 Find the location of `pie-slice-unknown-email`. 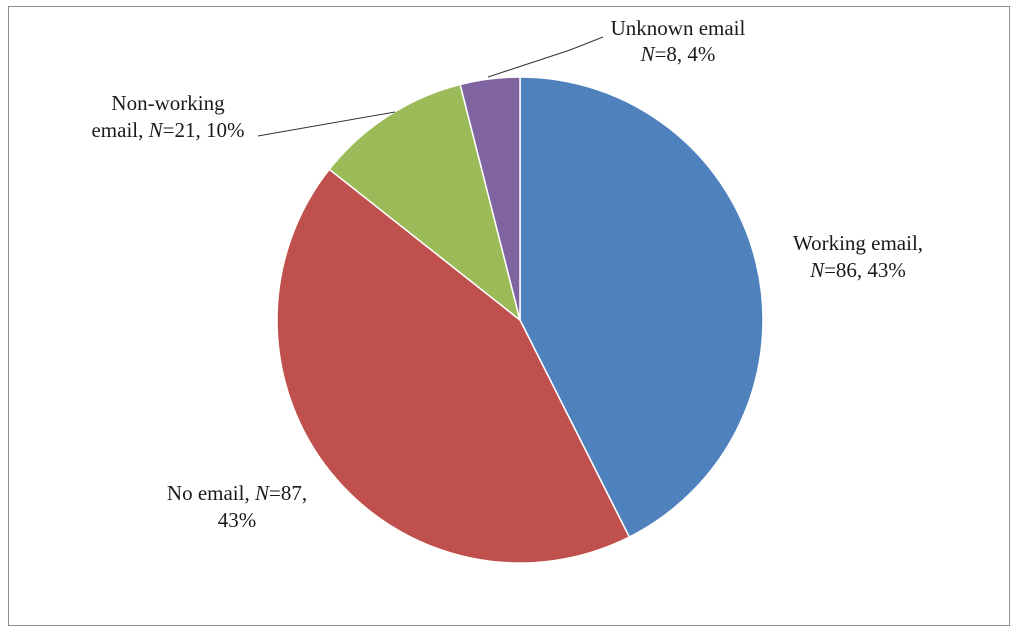

pie-slice-unknown-email is located at coordinates (490, 198).